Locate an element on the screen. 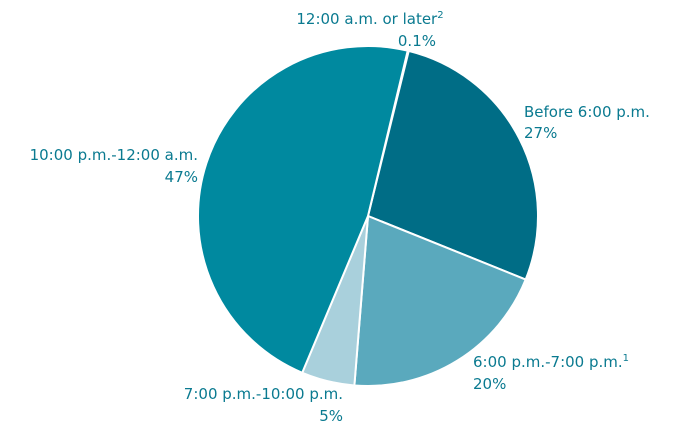 The width and height of the screenshot is (682, 427). slice-name: Before 6:00 p.m. is located at coordinates (587, 112).